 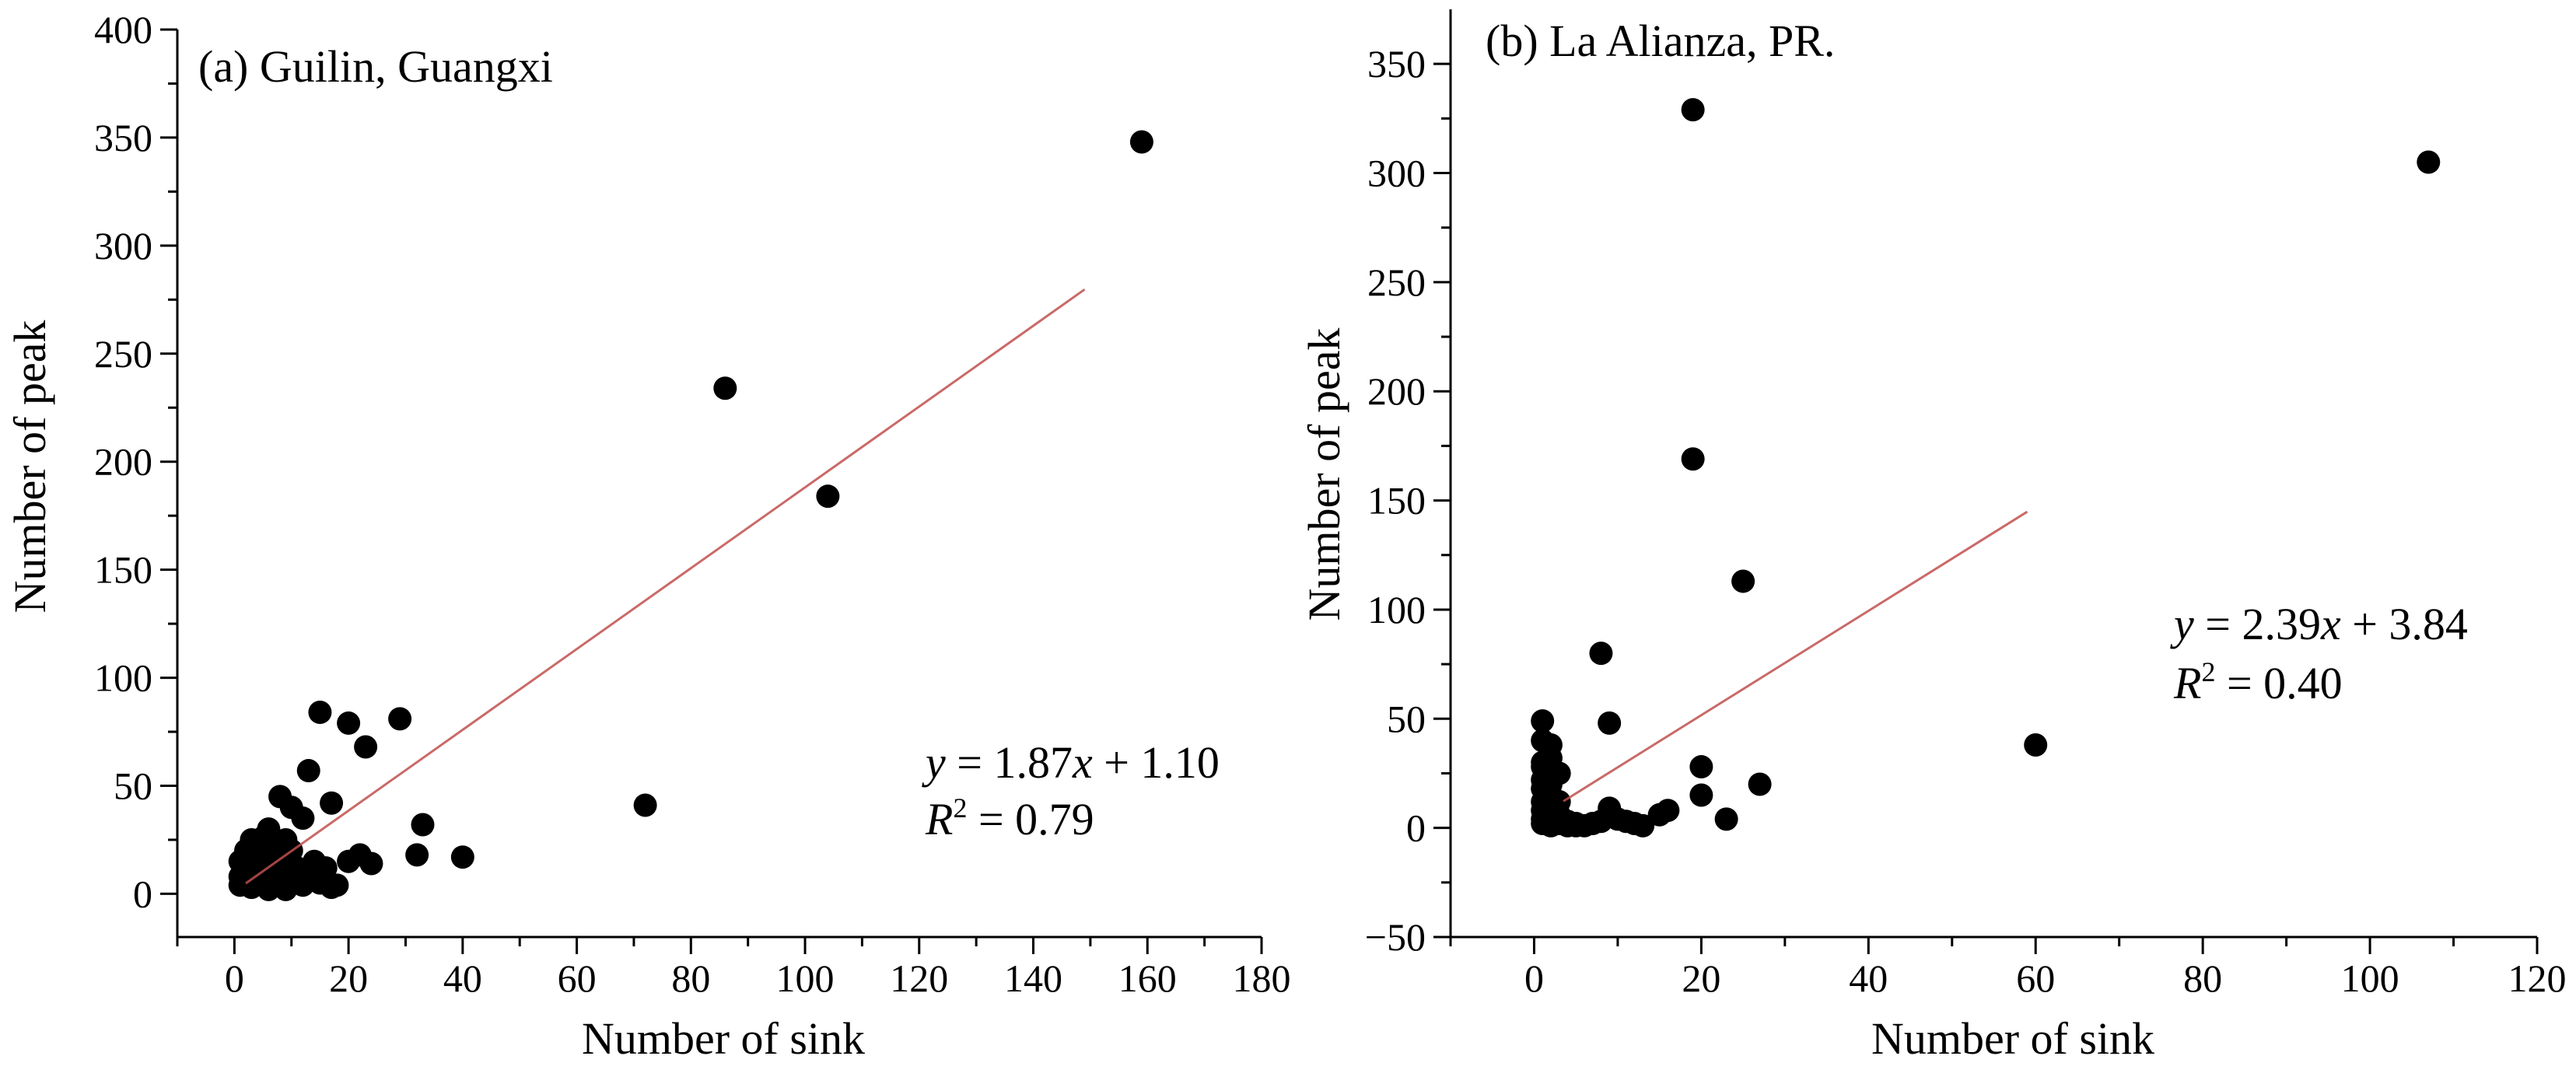 What do you see at coordinates (1262, 978) in the screenshot?
I see `panel-a-x-tick-label: 180` at bounding box center [1262, 978].